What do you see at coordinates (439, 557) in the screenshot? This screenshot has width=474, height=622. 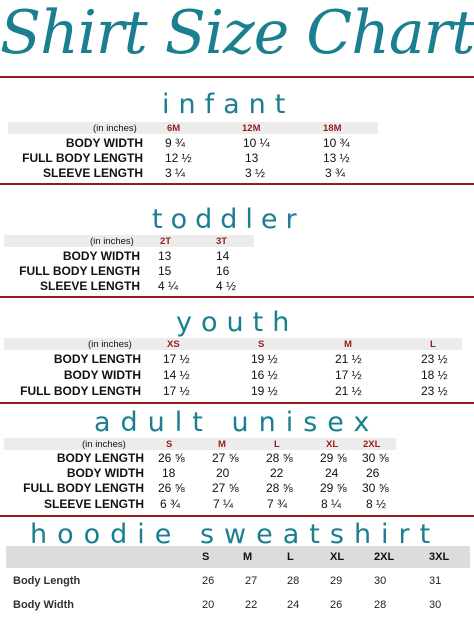 I see `size-header: 3XL` at bounding box center [439, 557].